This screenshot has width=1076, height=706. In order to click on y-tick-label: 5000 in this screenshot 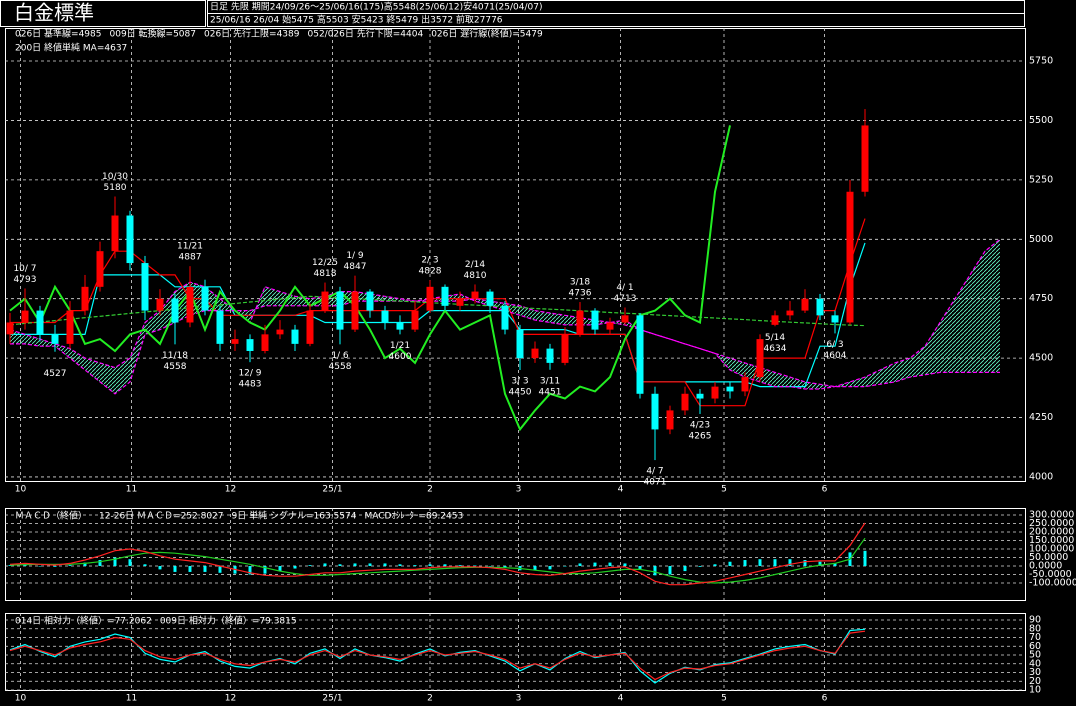, I will do `click(1041, 239)`.